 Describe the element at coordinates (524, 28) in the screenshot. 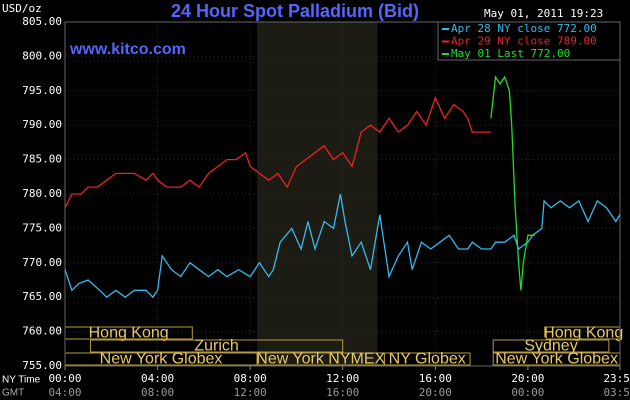

I see `legend-label: Apr 28 NY close 772.00` at that location.